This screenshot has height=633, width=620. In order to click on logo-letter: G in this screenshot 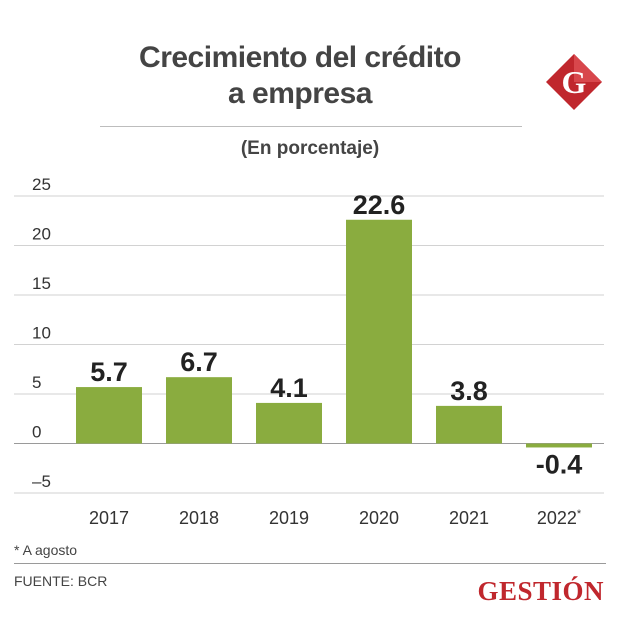, I will do `click(574, 82)`.